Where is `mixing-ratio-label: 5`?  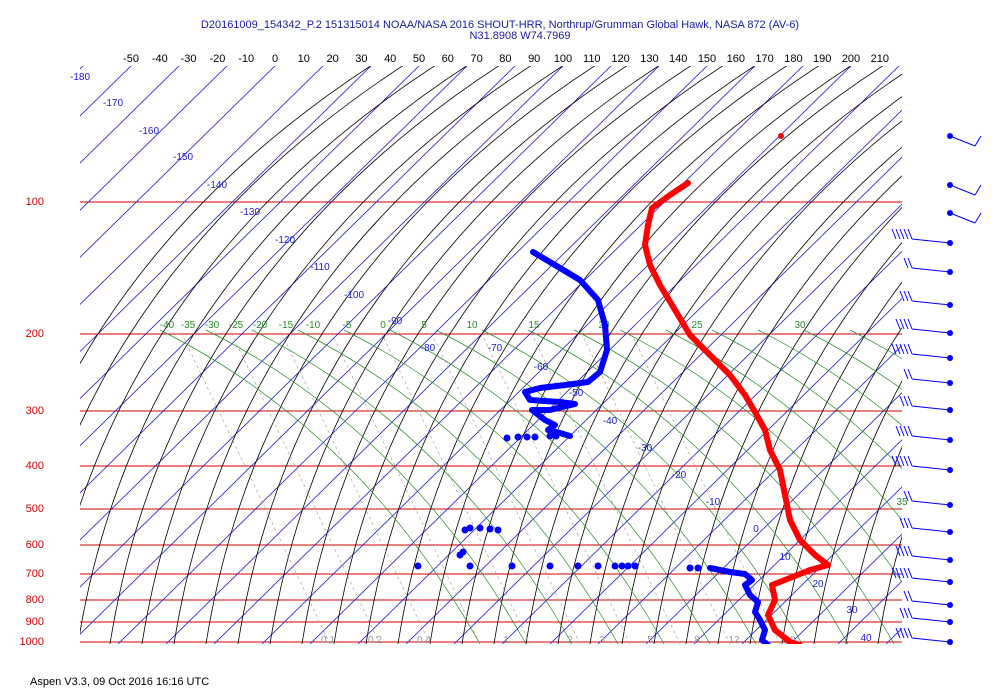 mixing-ratio-label: 5 is located at coordinates (650, 640).